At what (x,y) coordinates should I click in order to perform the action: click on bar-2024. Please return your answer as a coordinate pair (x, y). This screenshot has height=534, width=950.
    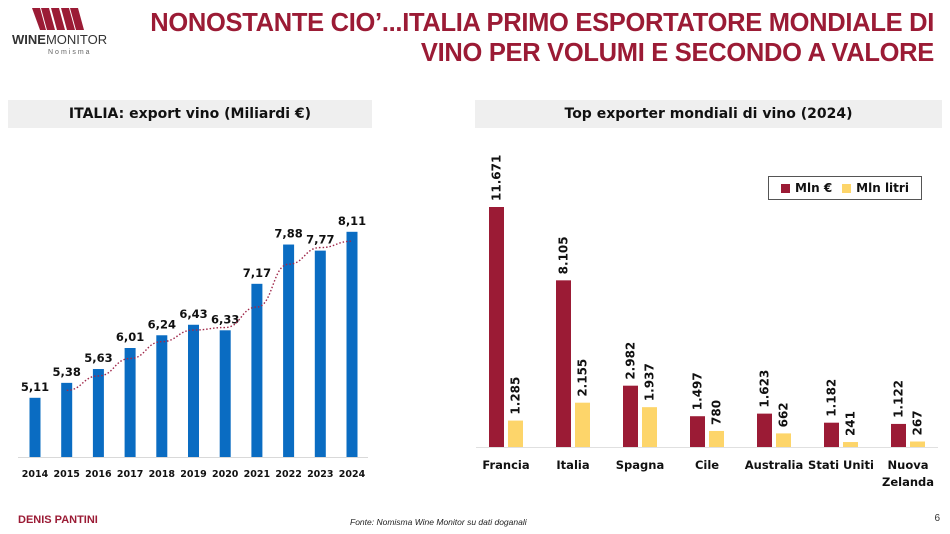
    Looking at the image, I should click on (352, 344).